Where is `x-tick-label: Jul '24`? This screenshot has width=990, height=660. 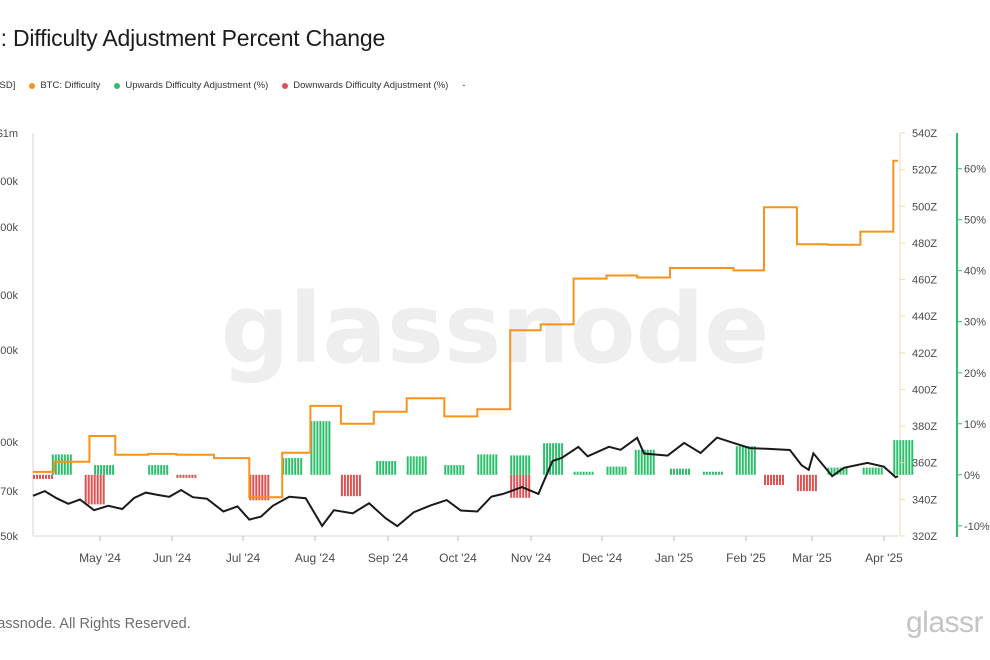 x-tick-label: Jul '24 is located at coordinates (243, 558).